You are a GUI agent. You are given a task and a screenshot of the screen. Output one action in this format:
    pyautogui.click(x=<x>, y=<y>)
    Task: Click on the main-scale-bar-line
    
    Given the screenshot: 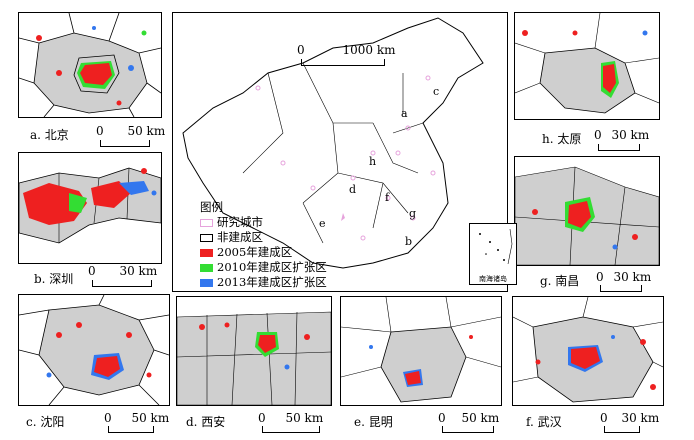 What is the action you would take?
    pyautogui.click(x=343, y=62)
    